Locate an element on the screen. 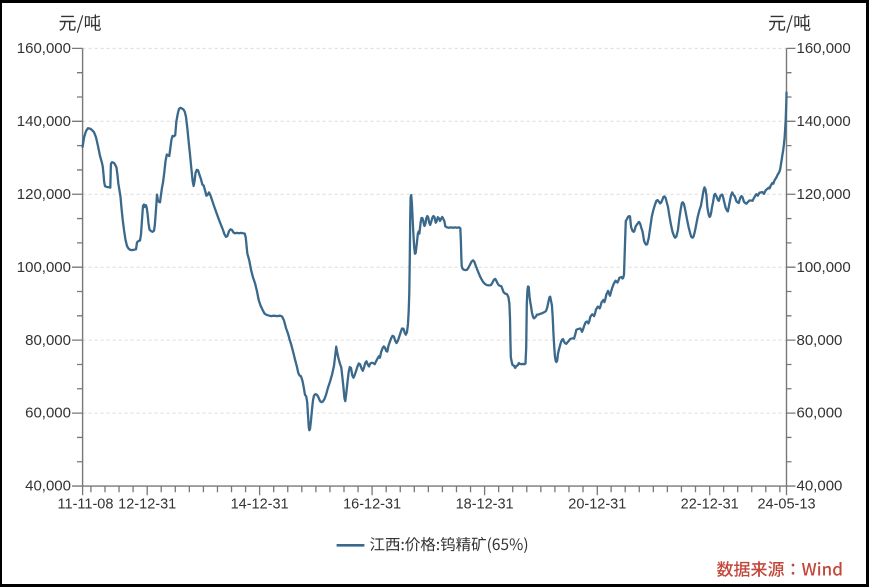 The width and height of the screenshot is (869, 587). svg-text: 20-12-31 is located at coordinates (597, 504).